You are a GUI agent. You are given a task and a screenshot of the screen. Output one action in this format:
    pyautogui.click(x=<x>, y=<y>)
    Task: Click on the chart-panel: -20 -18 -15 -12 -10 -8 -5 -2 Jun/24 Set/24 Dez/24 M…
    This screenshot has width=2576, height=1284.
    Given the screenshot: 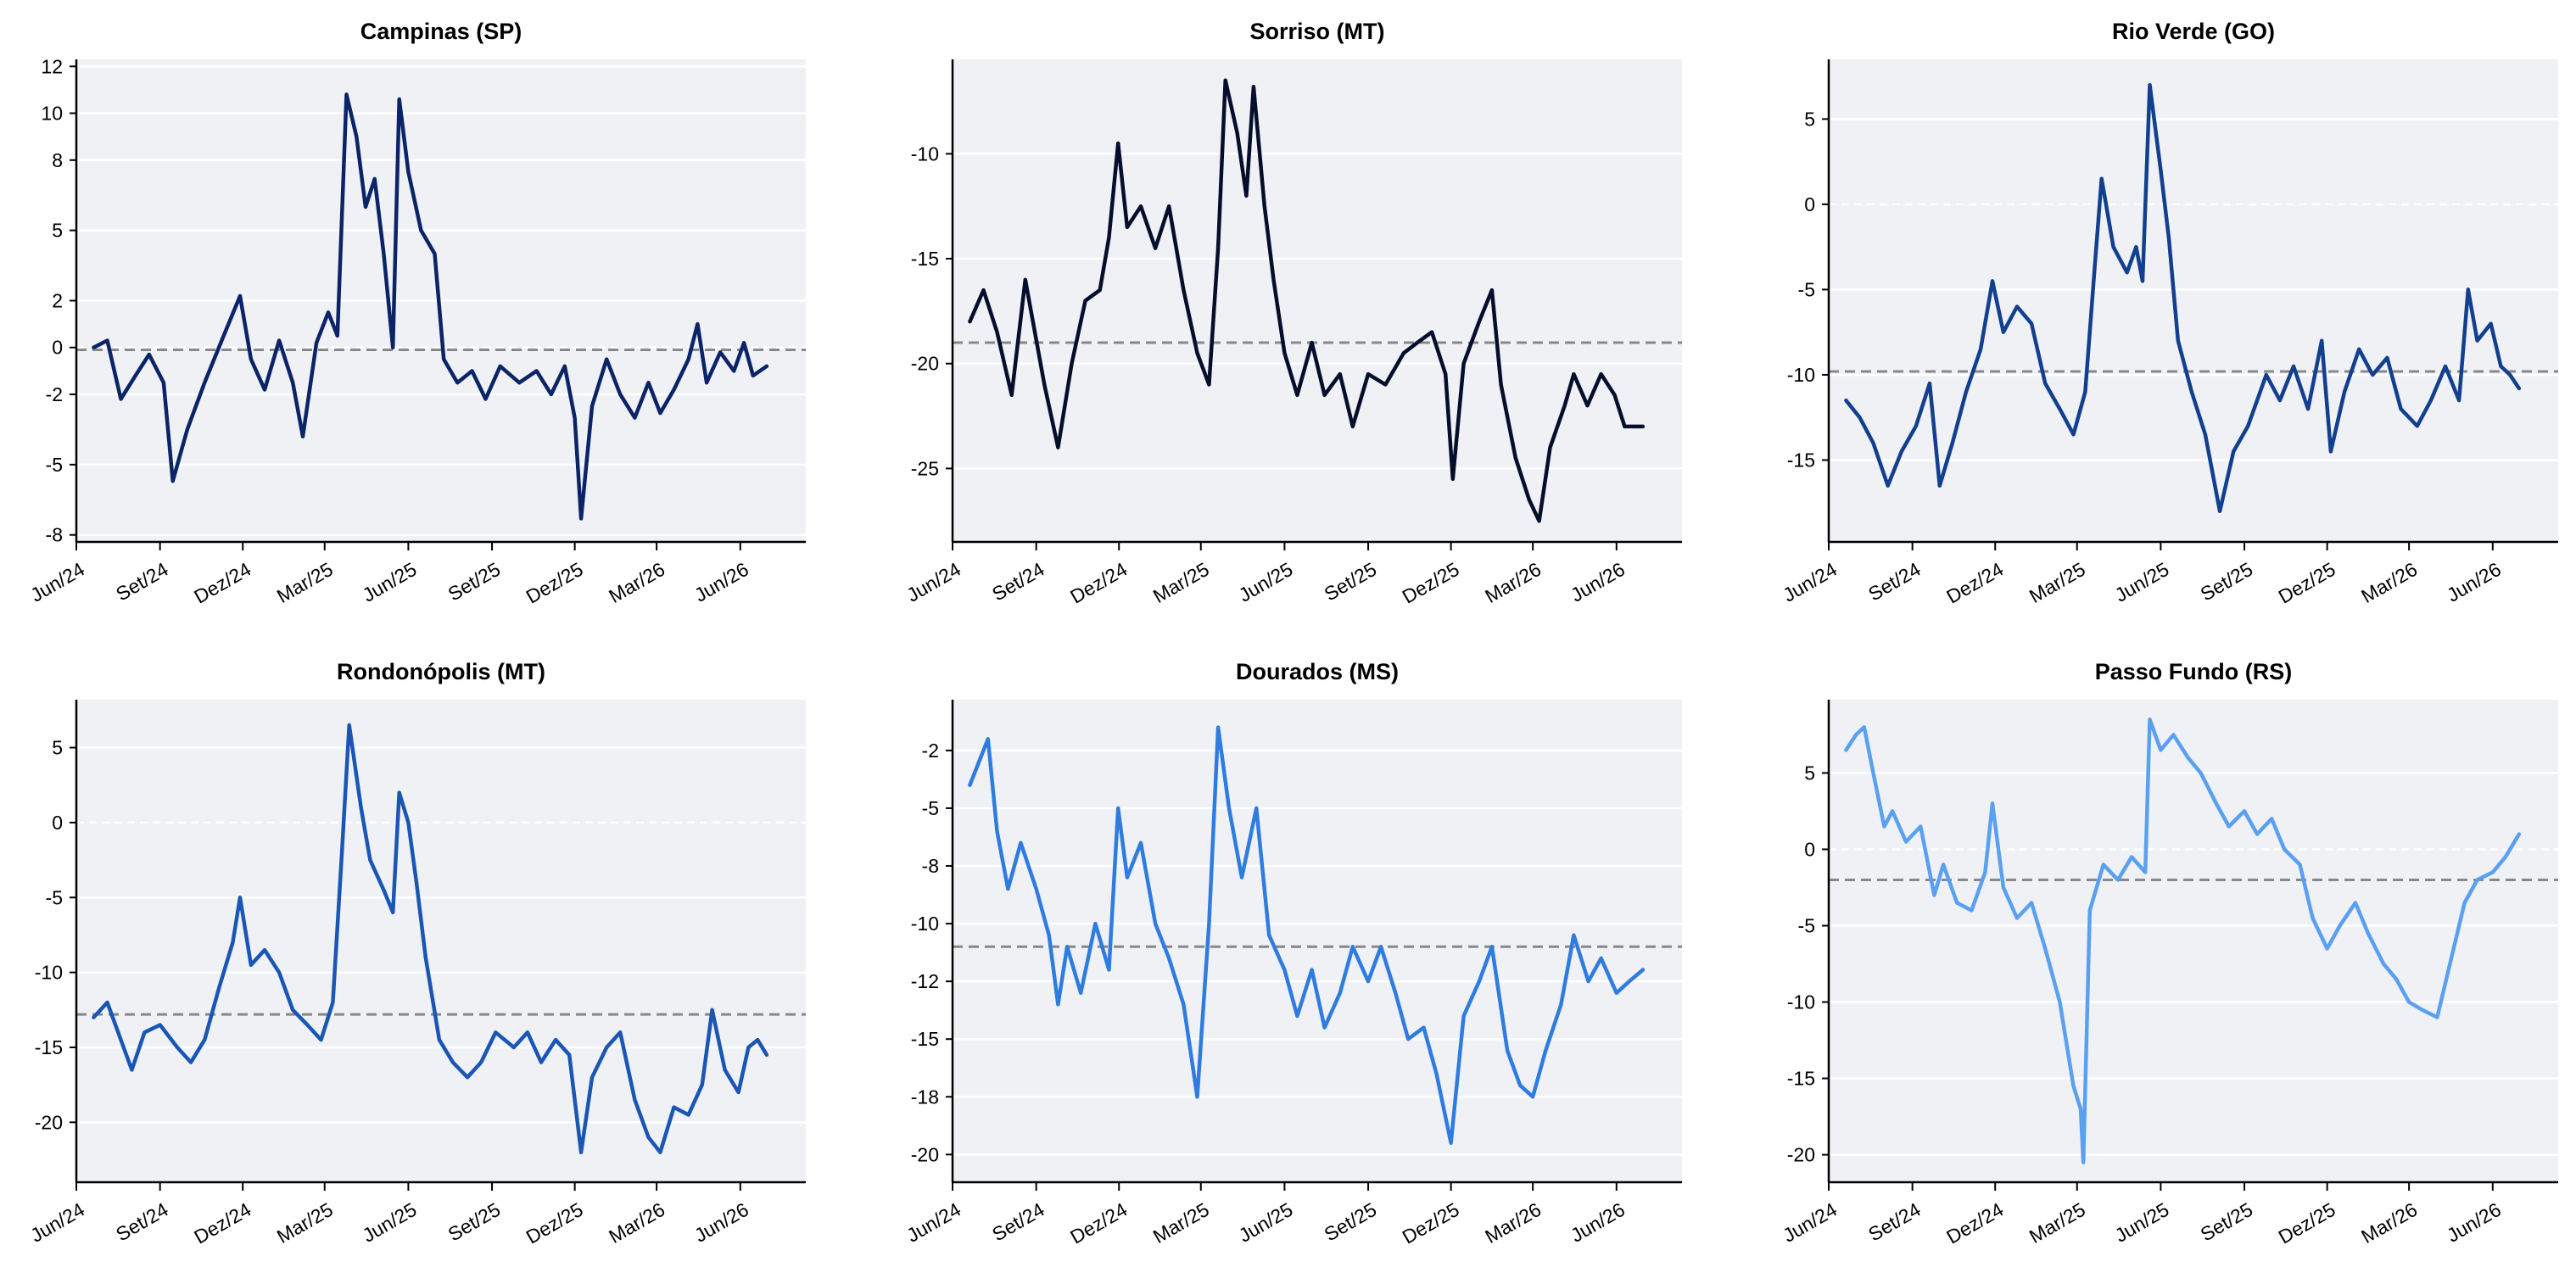 What is the action you would take?
    pyautogui.click(x=1292, y=954)
    